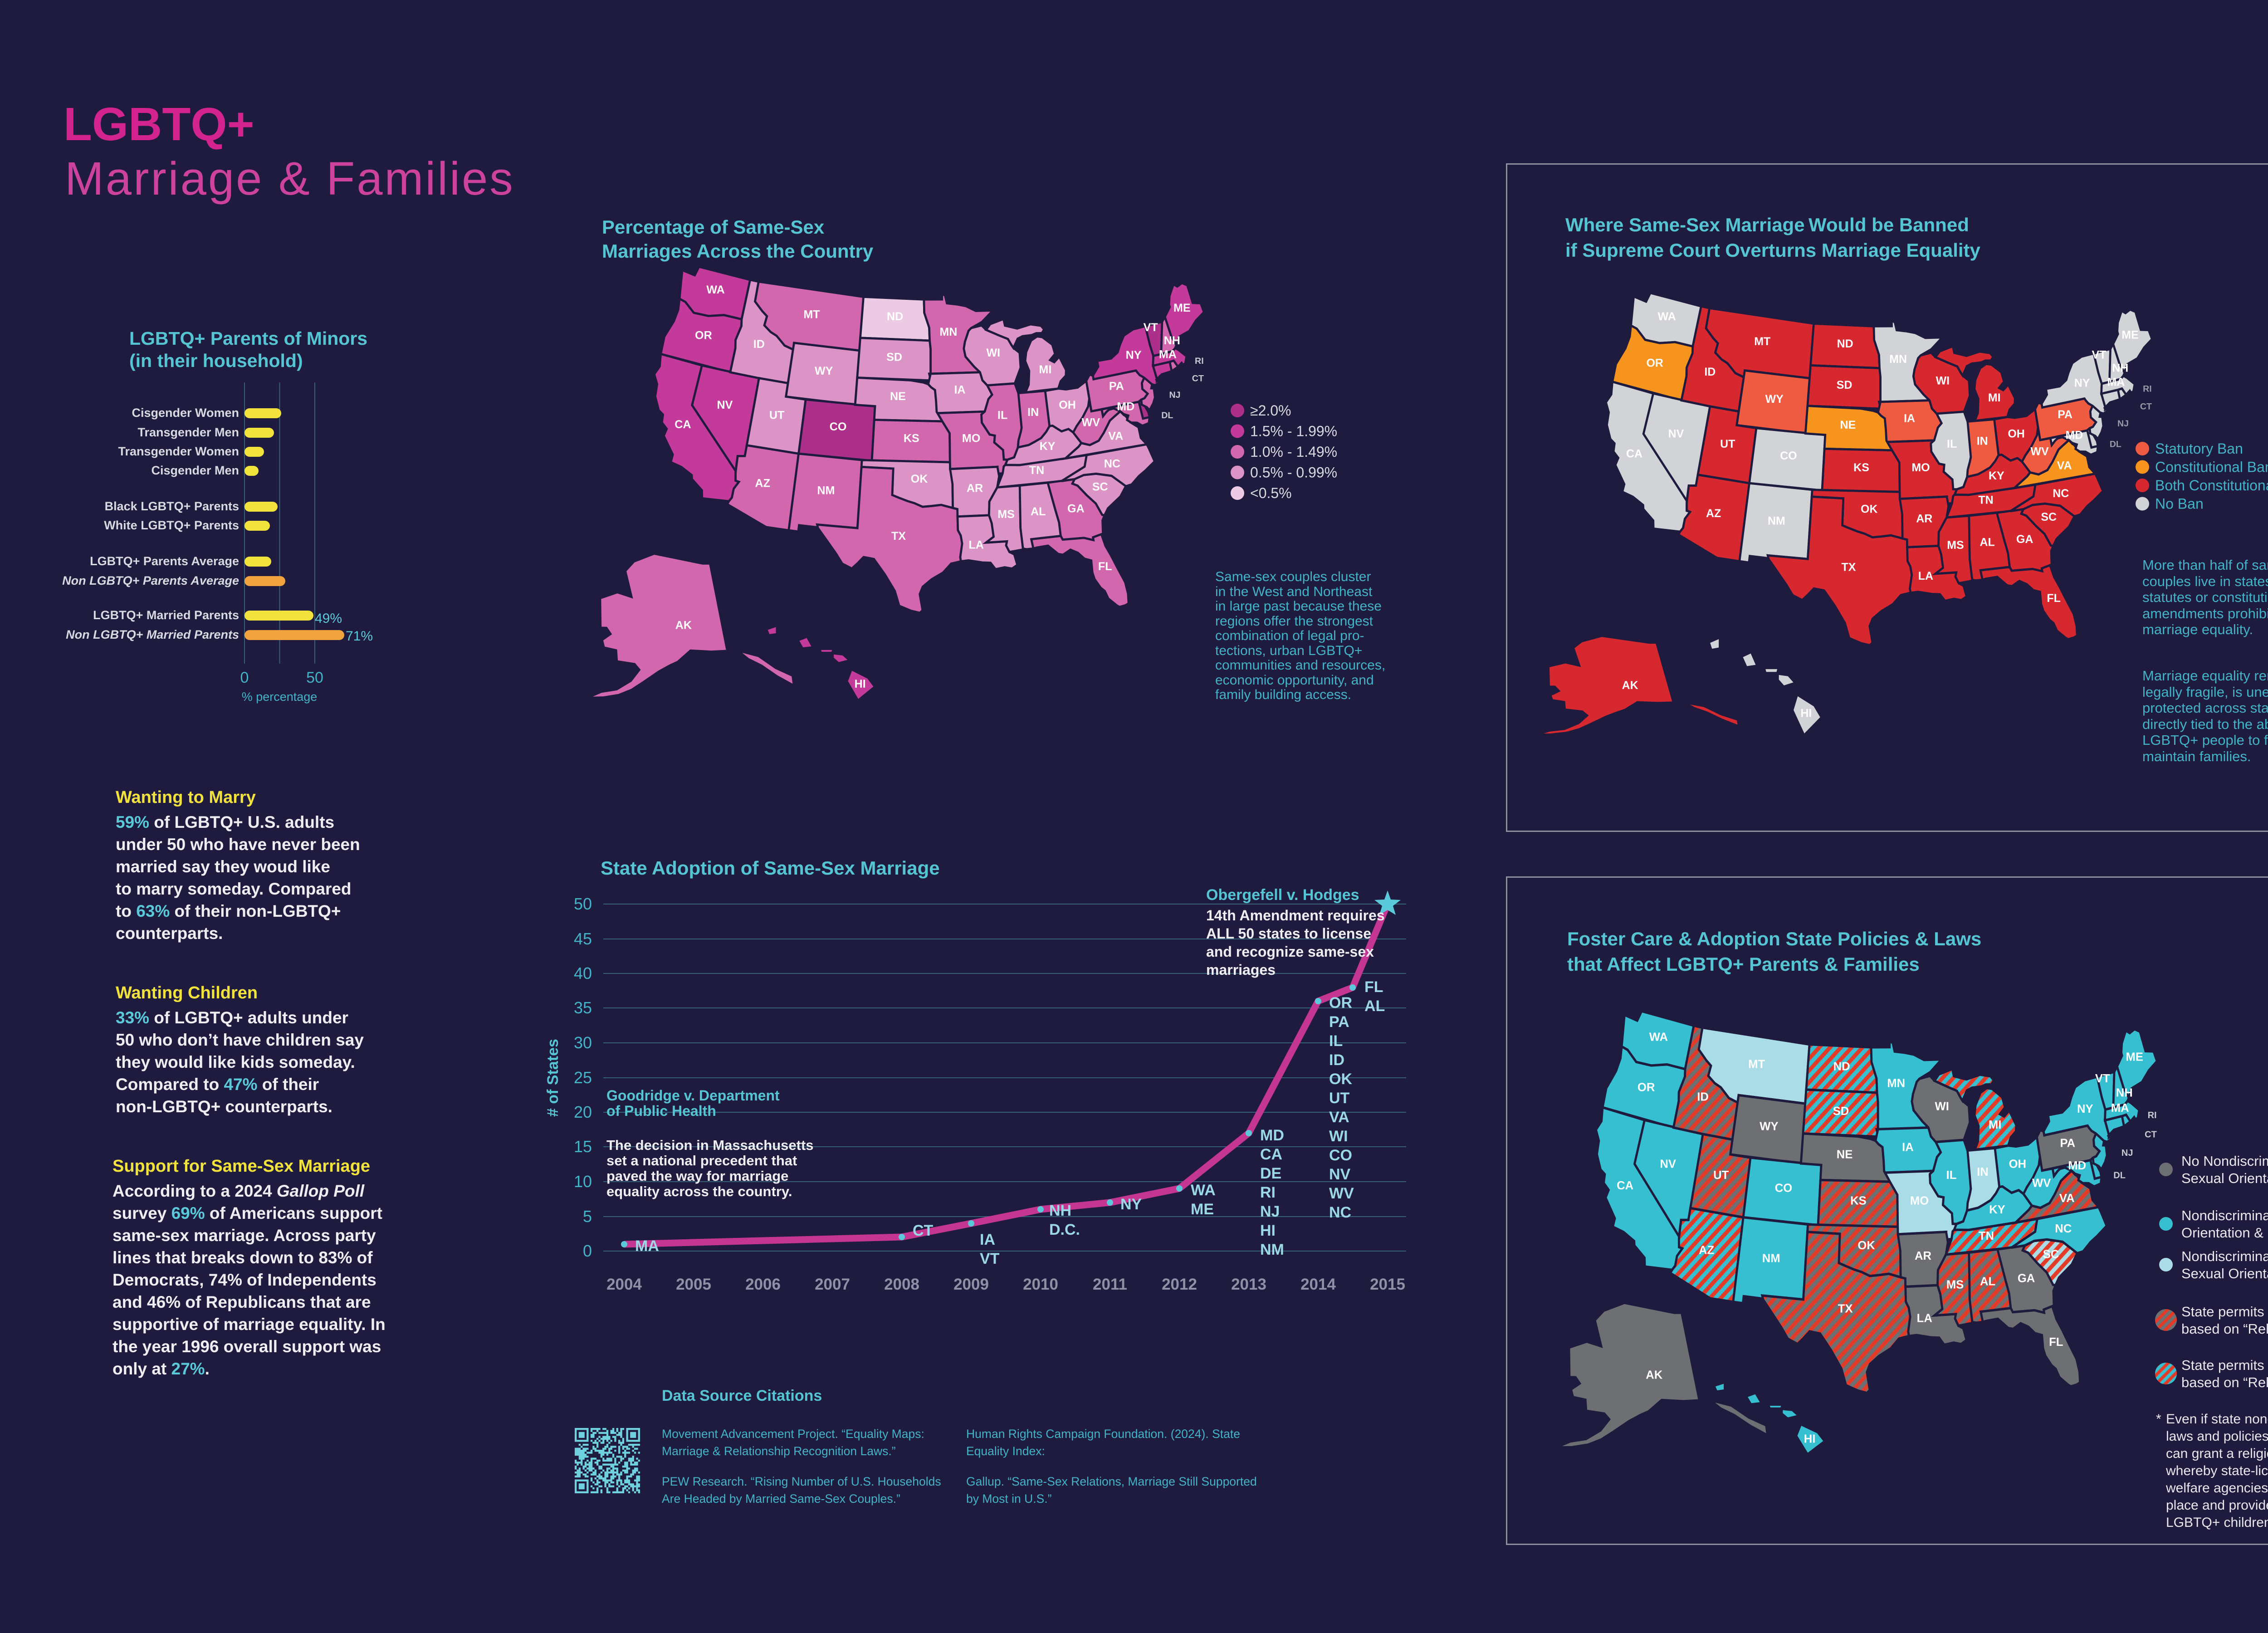  I want to click on svg-text: based on “Religious Beliefs”, so click(2224, 1382).